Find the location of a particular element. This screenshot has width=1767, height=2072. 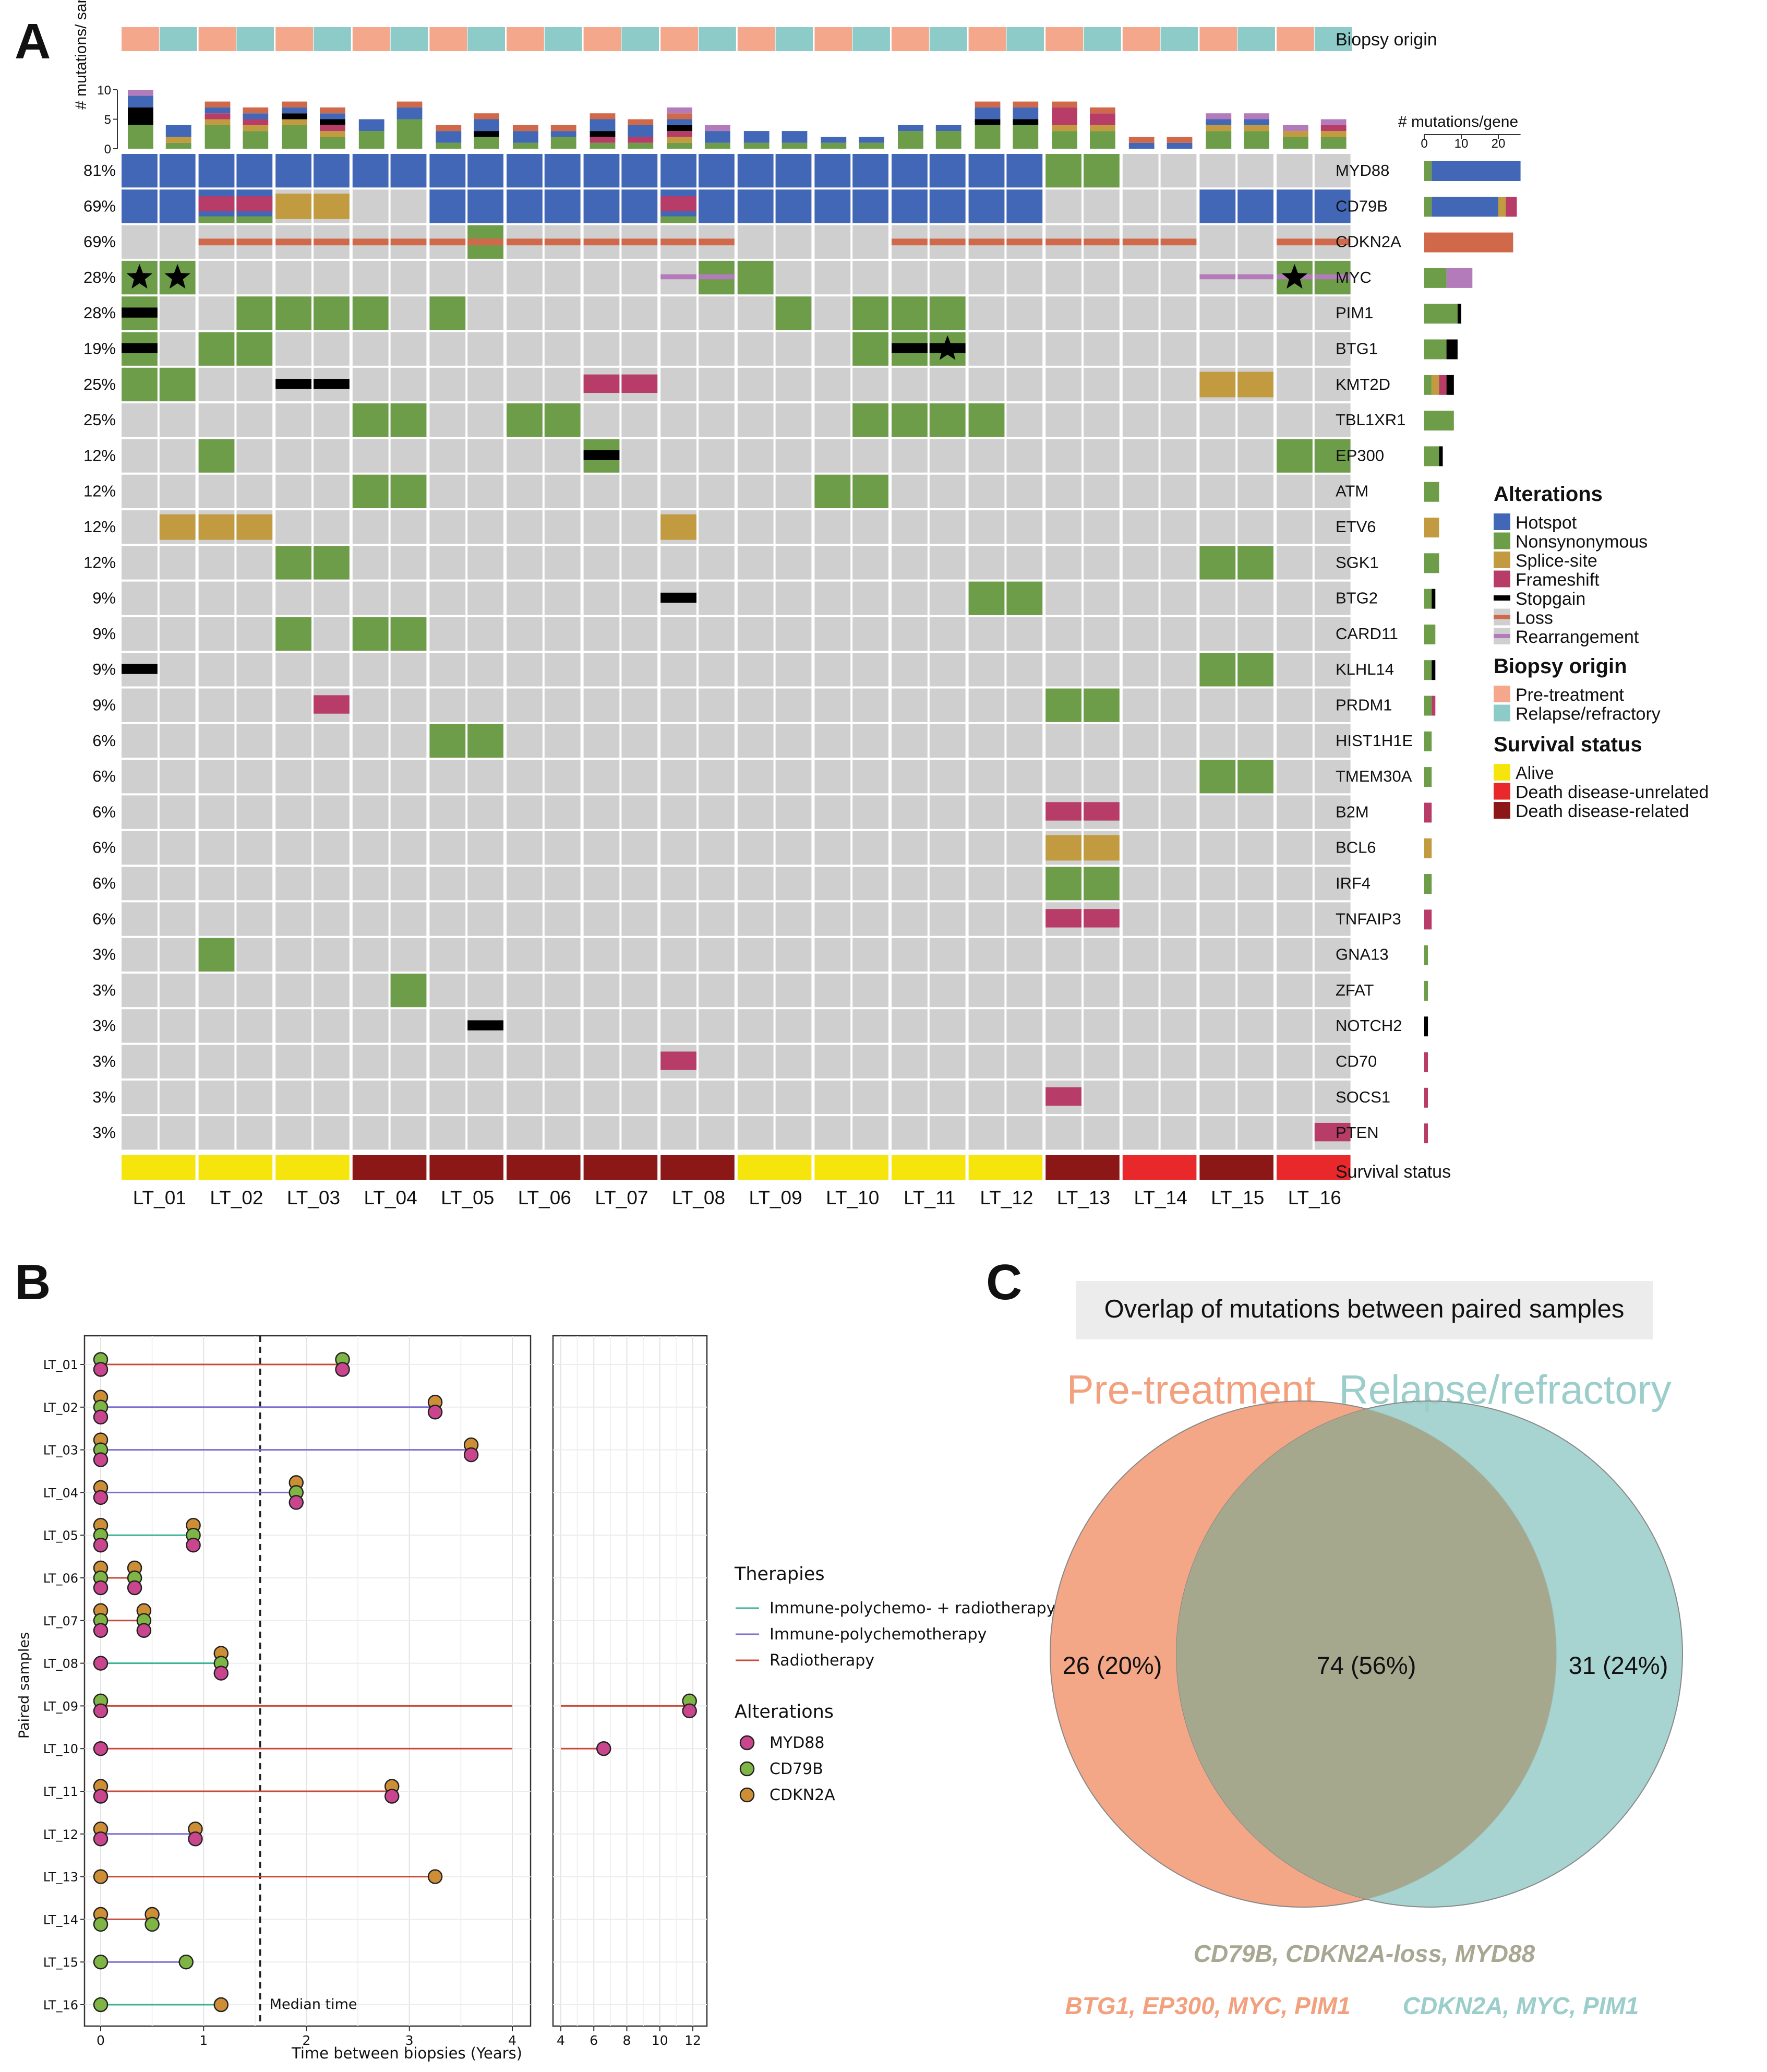

sample-label: LT_05 is located at coordinates (60, 1535).